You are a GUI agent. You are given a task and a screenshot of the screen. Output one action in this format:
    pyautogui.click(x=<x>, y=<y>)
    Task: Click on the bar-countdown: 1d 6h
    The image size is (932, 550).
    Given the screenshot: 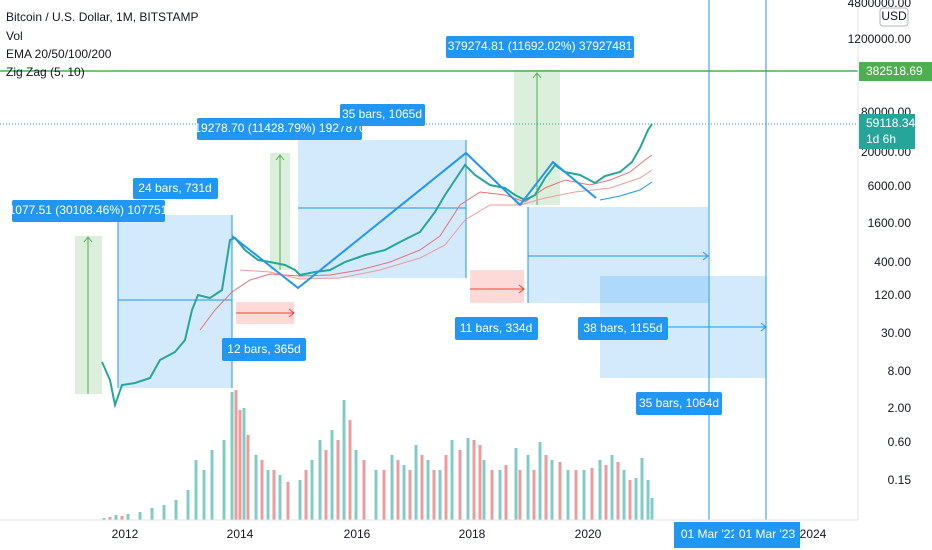 What is the action you would take?
    pyautogui.click(x=881, y=139)
    